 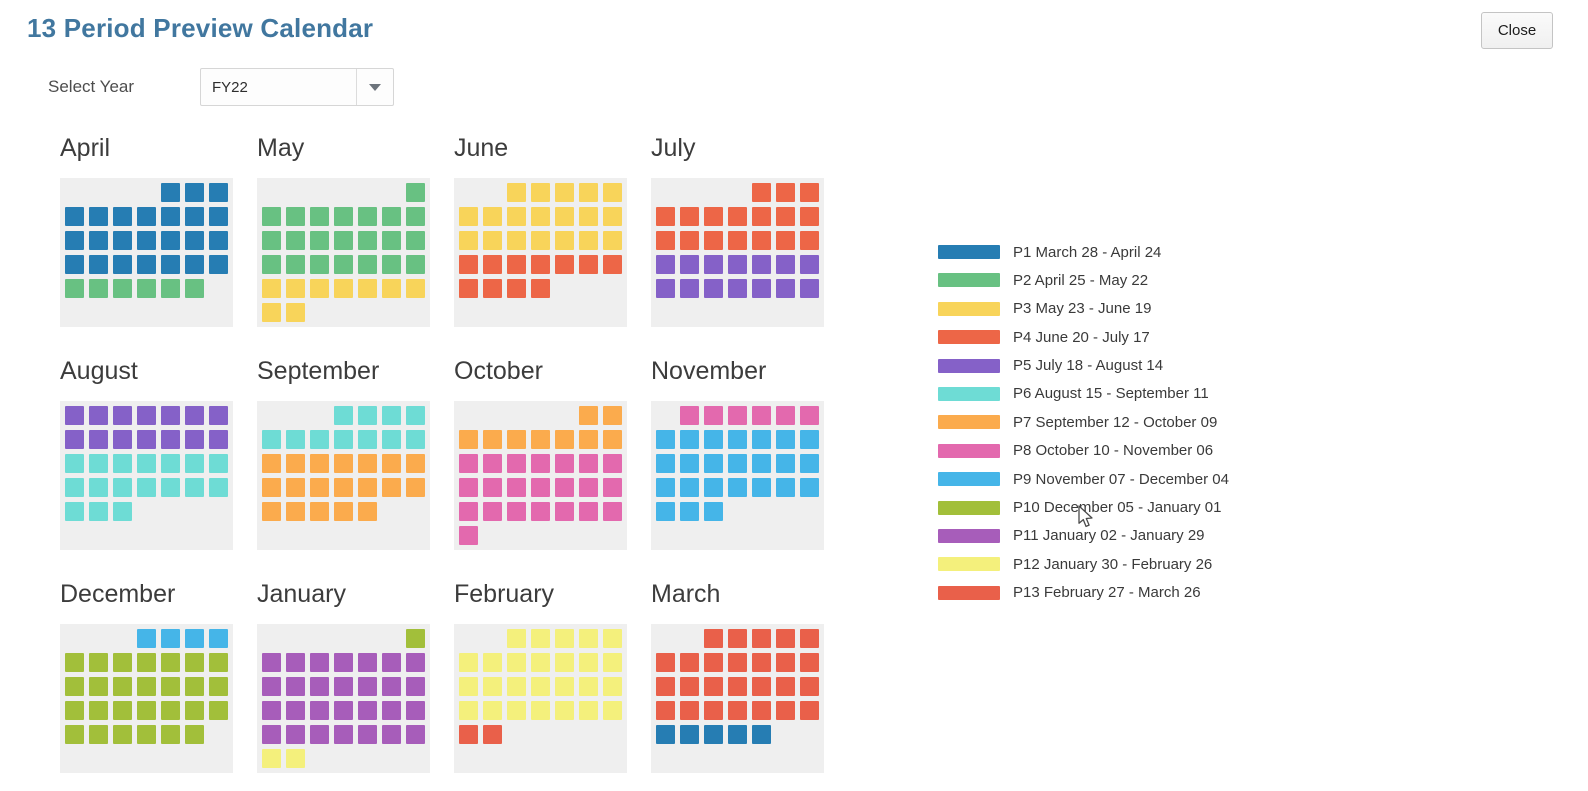 I want to click on month-block: January, so click(x=343, y=674).